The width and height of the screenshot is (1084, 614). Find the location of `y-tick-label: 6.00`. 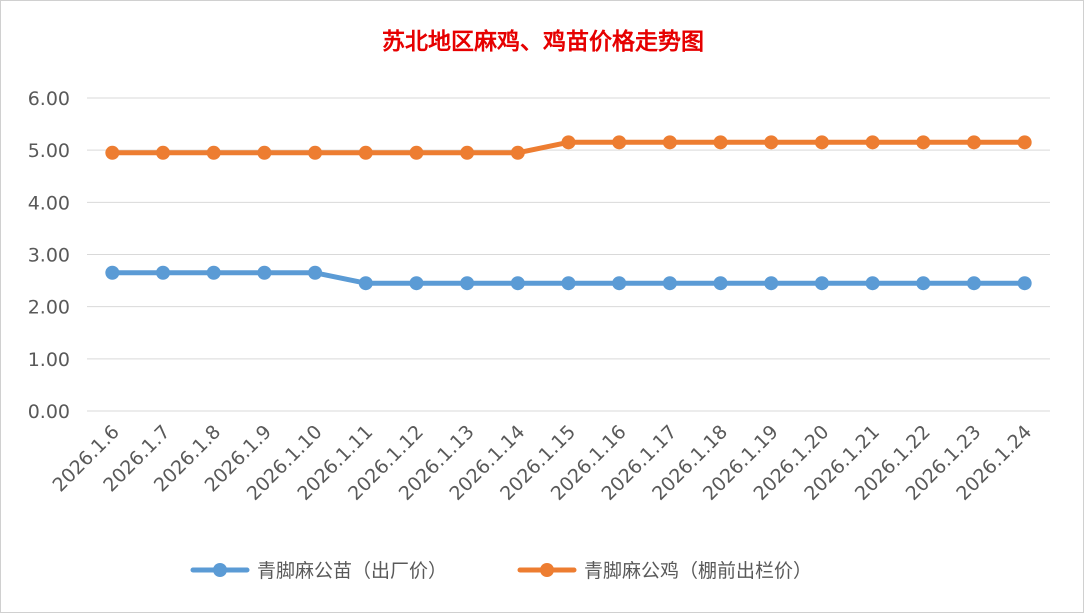

y-tick-label: 6.00 is located at coordinates (49, 99).